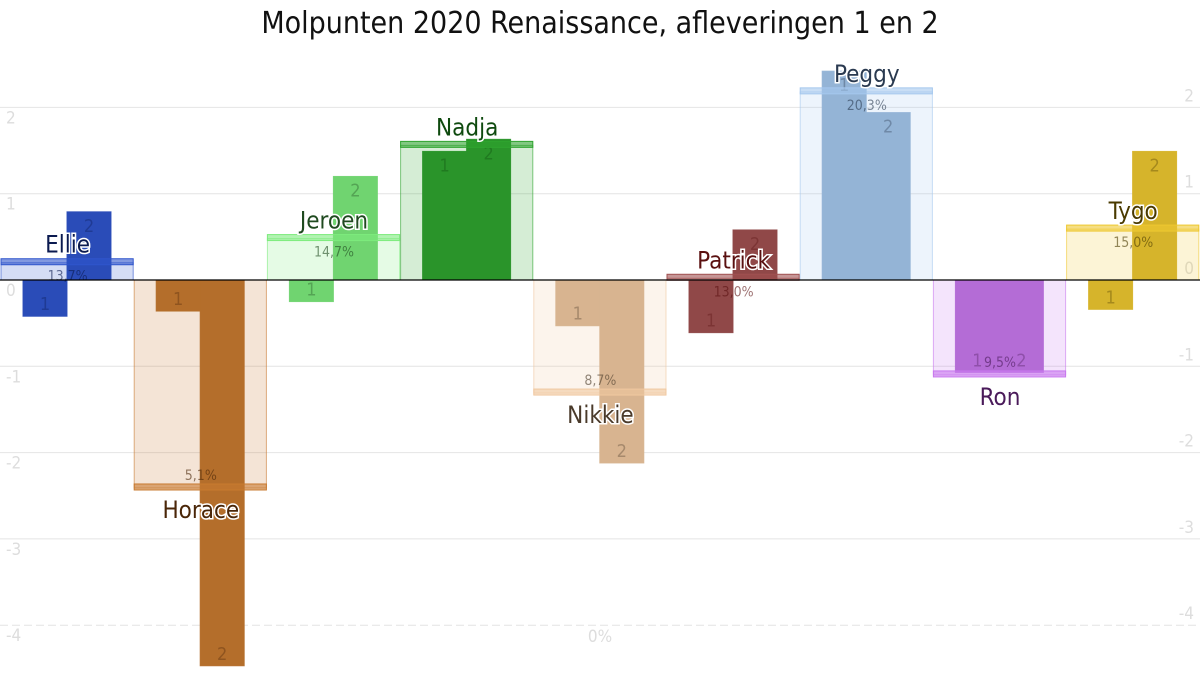 The image size is (1200, 700). I want to click on candidate-label: Jeroen, so click(333, 221).